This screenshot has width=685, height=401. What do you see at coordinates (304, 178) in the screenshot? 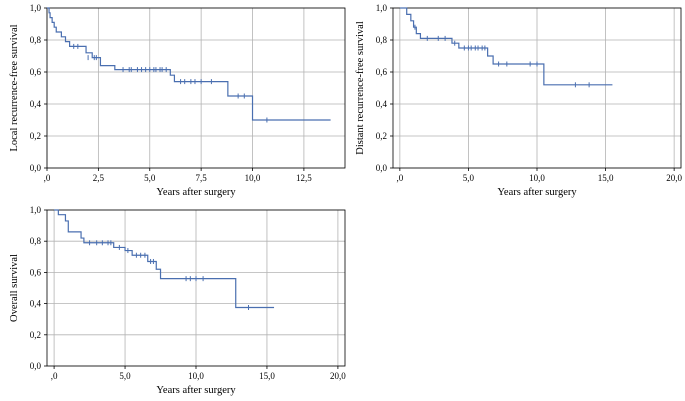
I see `x-tick-label: 12,5` at bounding box center [304, 178].